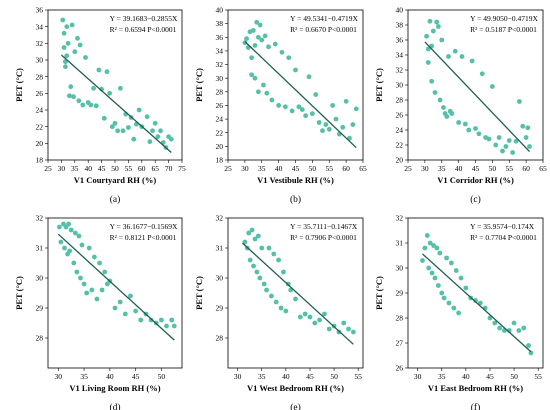 The image size is (550, 410). I want to click on x-tick-label: 60, so click(526, 168).